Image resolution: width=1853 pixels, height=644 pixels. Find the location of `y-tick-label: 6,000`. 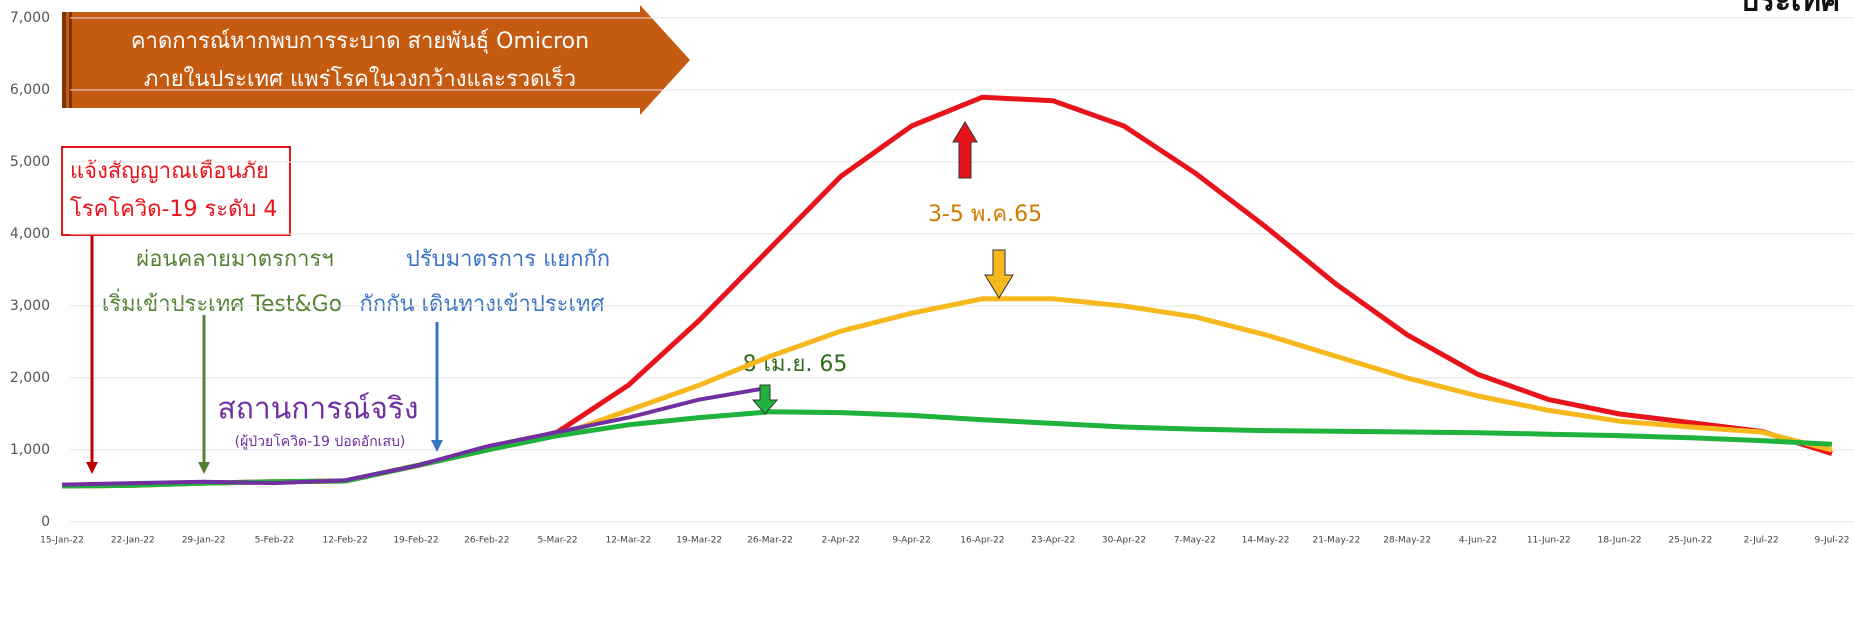

y-tick-label: 6,000 is located at coordinates (30, 90).